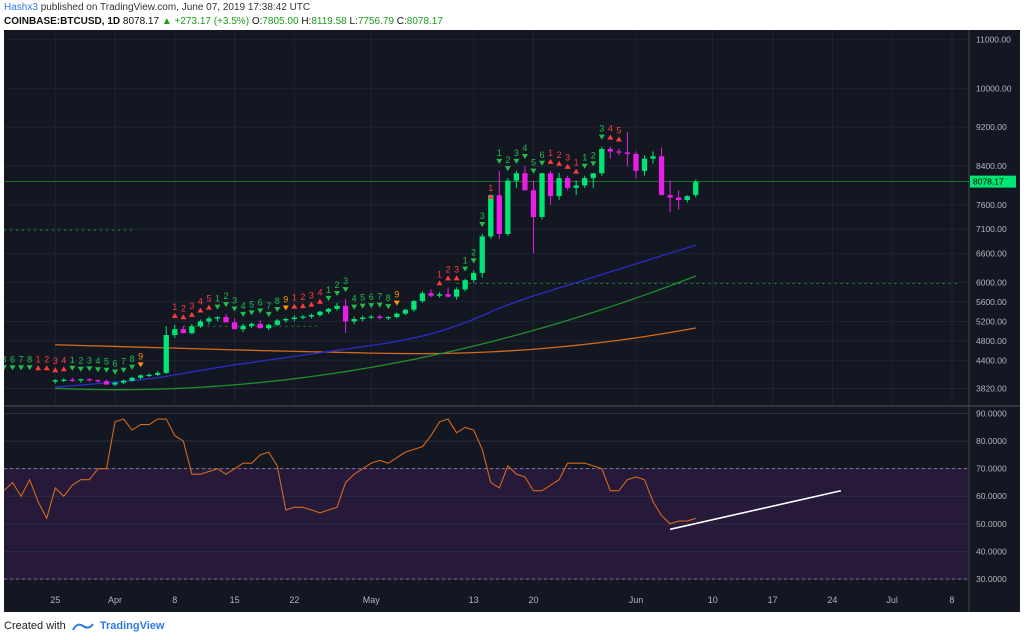  I want to click on last-price-text: 8078.17, so click(988, 182).